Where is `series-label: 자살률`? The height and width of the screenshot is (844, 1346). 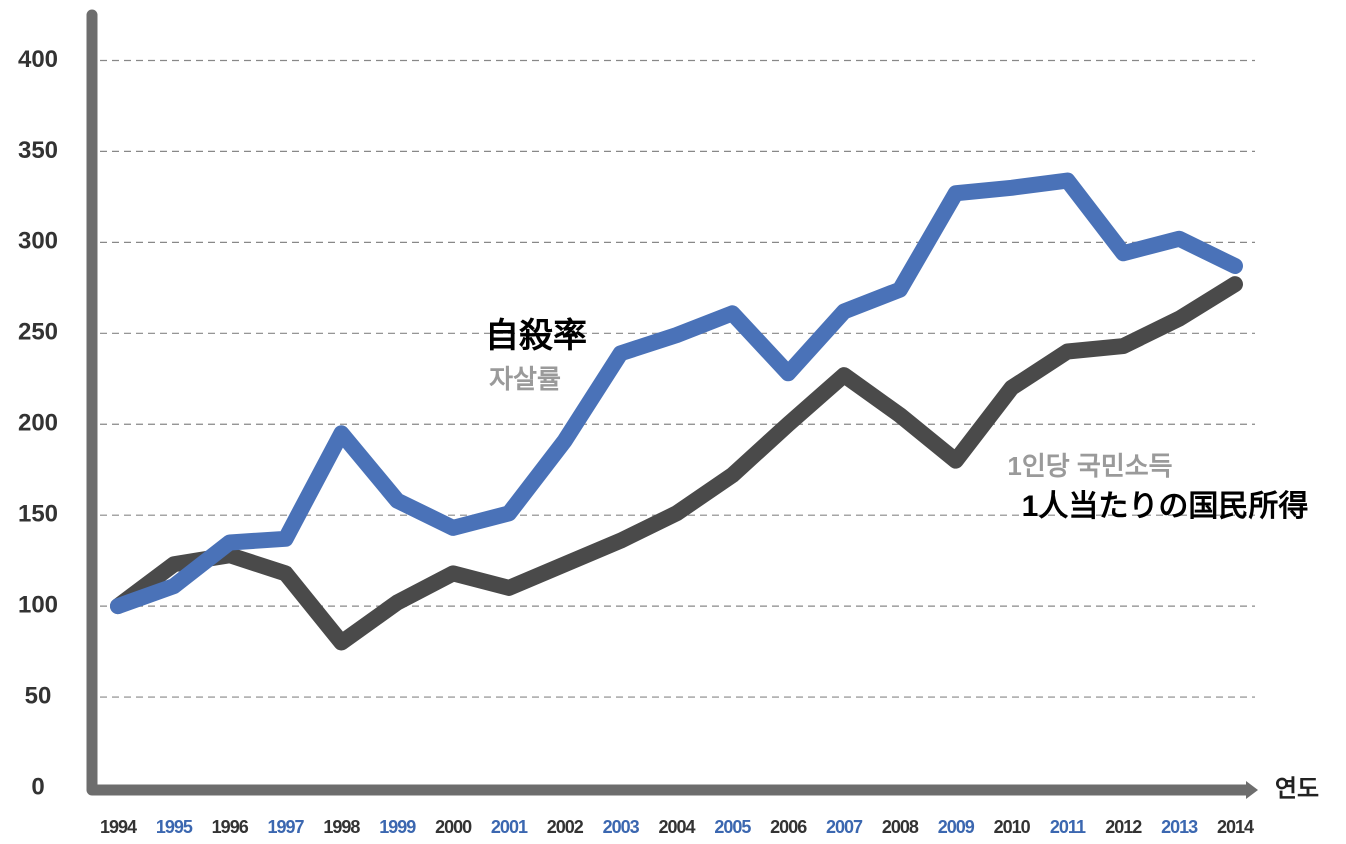 series-label: 자살률 is located at coordinates (525, 379).